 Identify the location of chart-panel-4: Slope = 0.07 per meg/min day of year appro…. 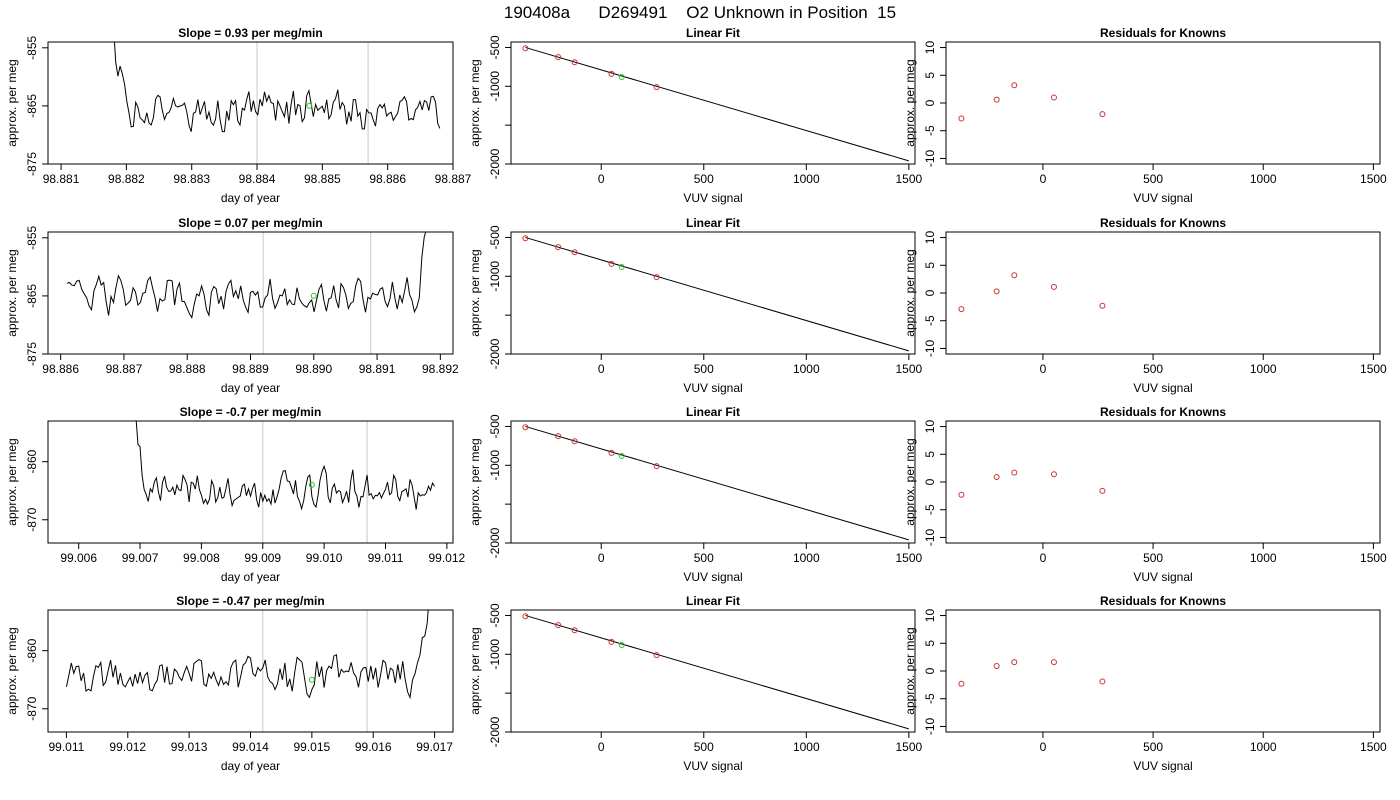
(232, 305).